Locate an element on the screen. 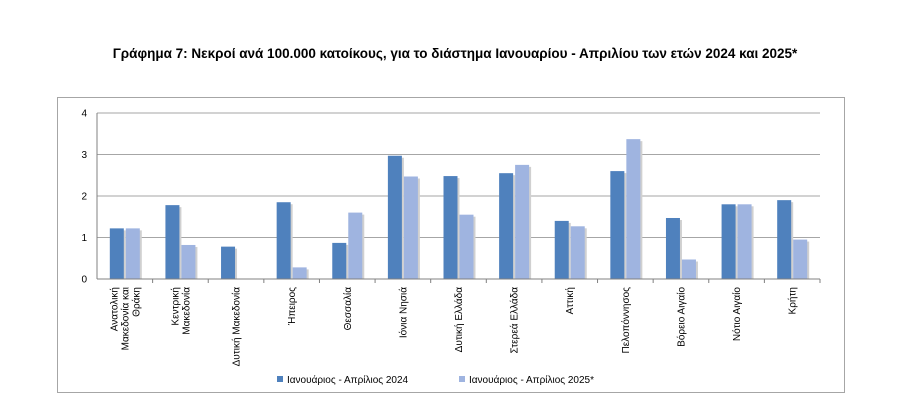 Image resolution: width=899 pixels, height=401 pixels. svg-text: Νότιο Αιγαίο is located at coordinates (737, 314).